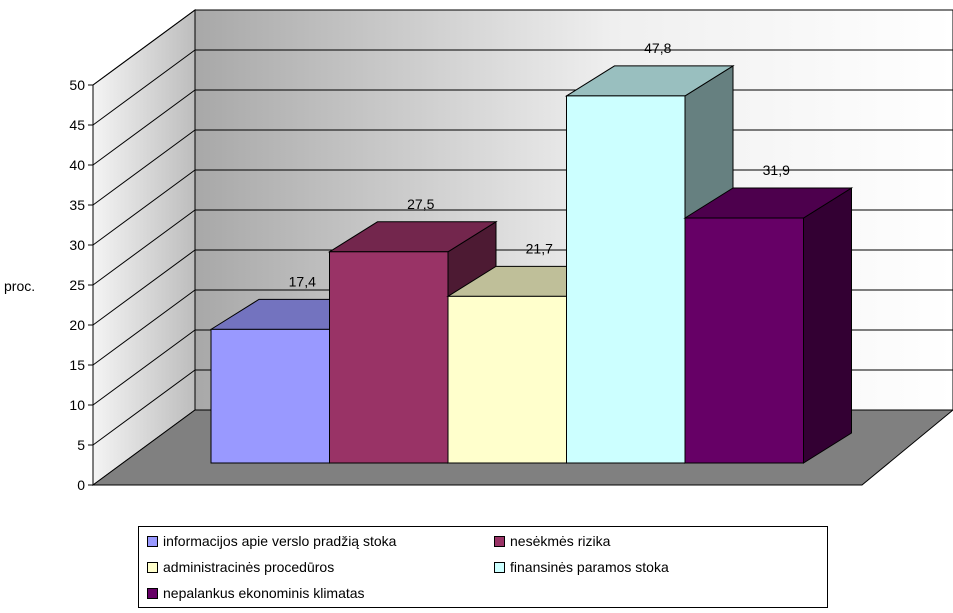 The image size is (953, 613). Describe the element at coordinates (77, 365) in the screenshot. I see `y-tick-label: 15` at that location.